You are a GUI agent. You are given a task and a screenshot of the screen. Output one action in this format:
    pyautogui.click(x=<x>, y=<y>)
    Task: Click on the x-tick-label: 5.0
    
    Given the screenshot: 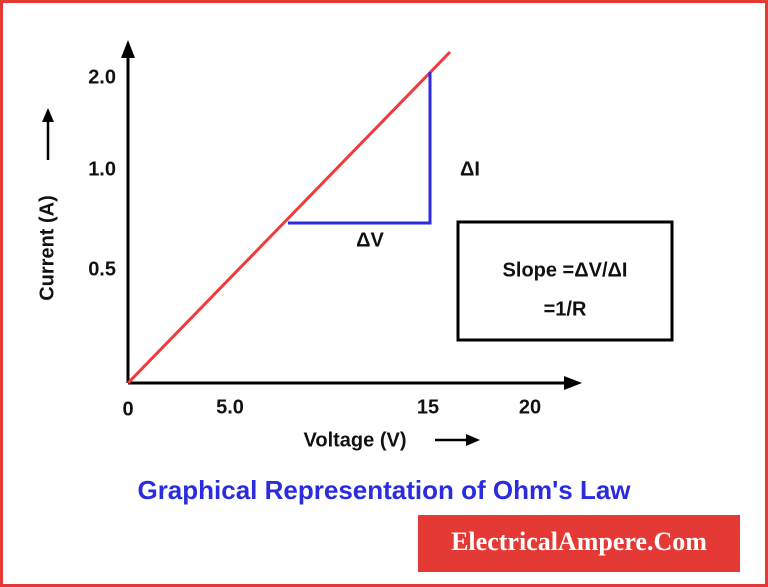 What is the action you would take?
    pyautogui.click(x=230, y=407)
    